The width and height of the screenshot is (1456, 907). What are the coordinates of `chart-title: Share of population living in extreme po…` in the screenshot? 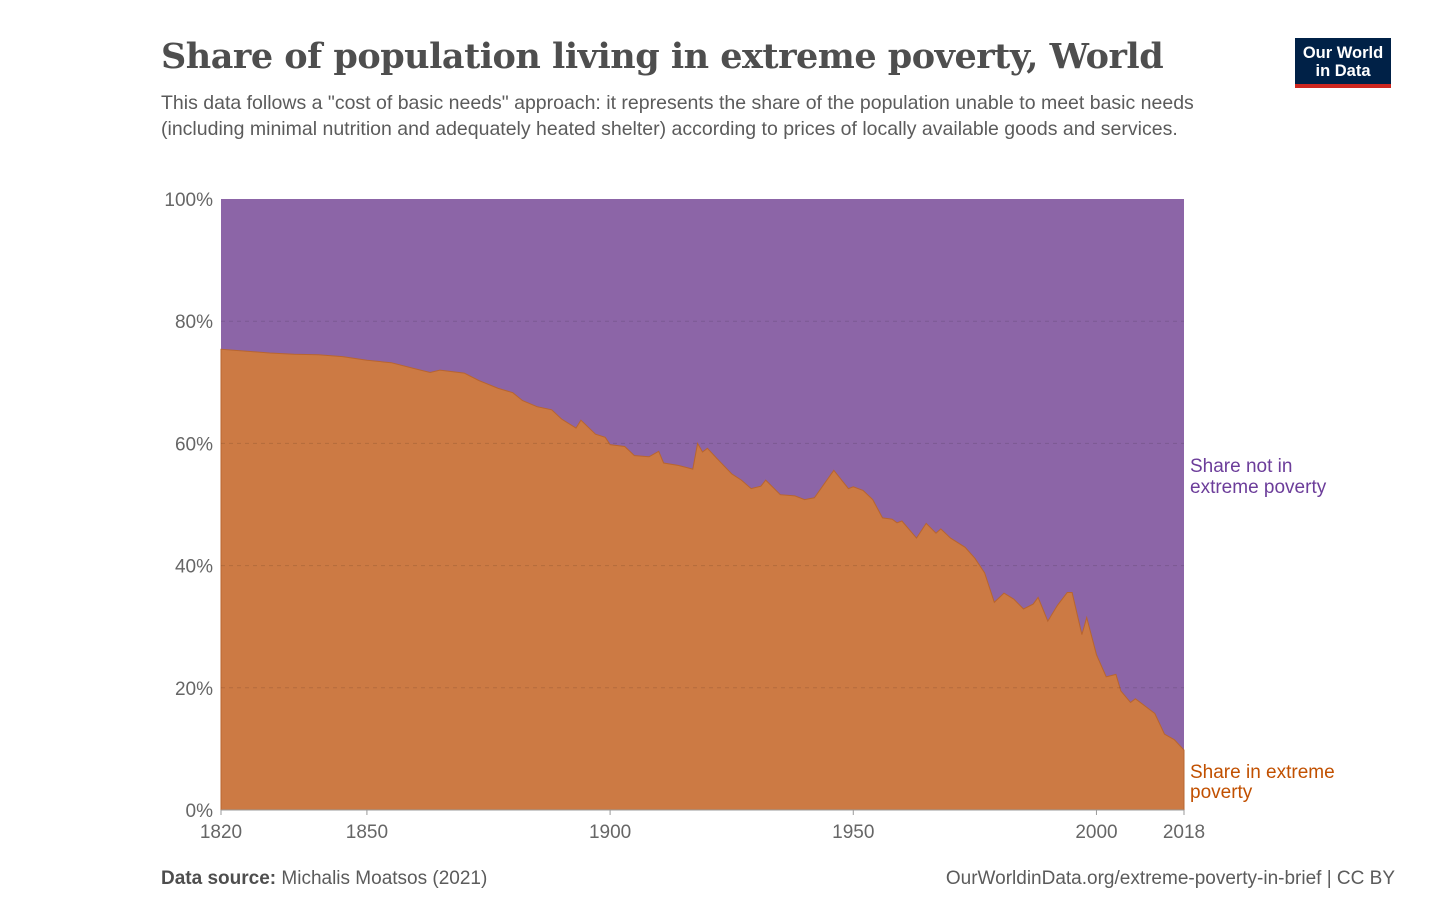 It's located at (662, 56).